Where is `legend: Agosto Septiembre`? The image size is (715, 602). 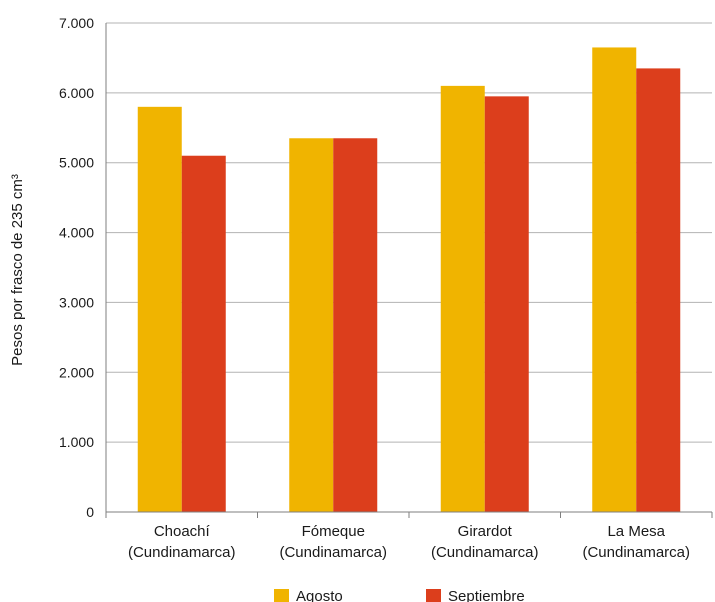
legend: Agosto Septiembre is located at coordinates (399, 595).